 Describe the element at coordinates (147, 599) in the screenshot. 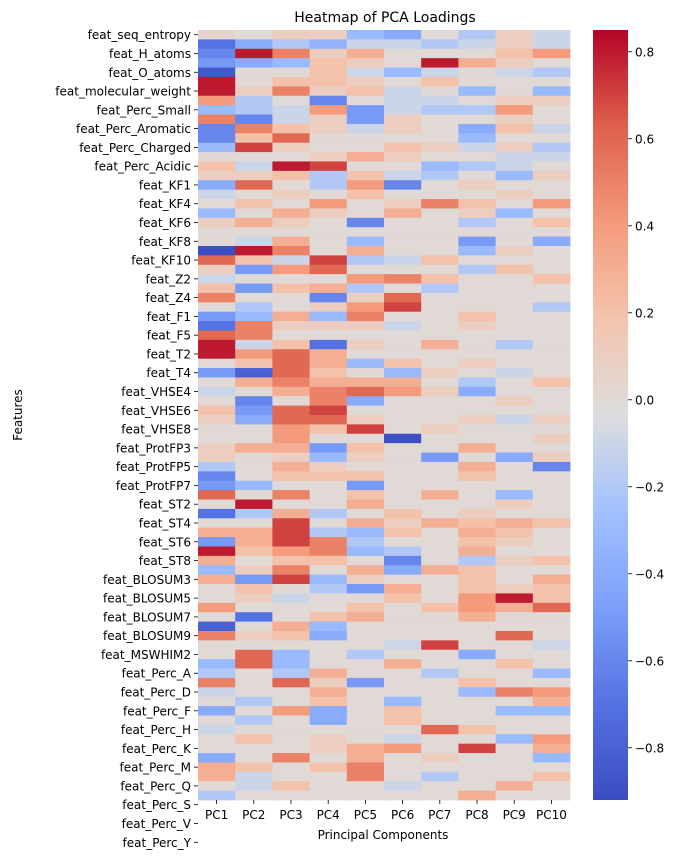

I see `row-tick-label: feat_BLOSUM5` at that location.